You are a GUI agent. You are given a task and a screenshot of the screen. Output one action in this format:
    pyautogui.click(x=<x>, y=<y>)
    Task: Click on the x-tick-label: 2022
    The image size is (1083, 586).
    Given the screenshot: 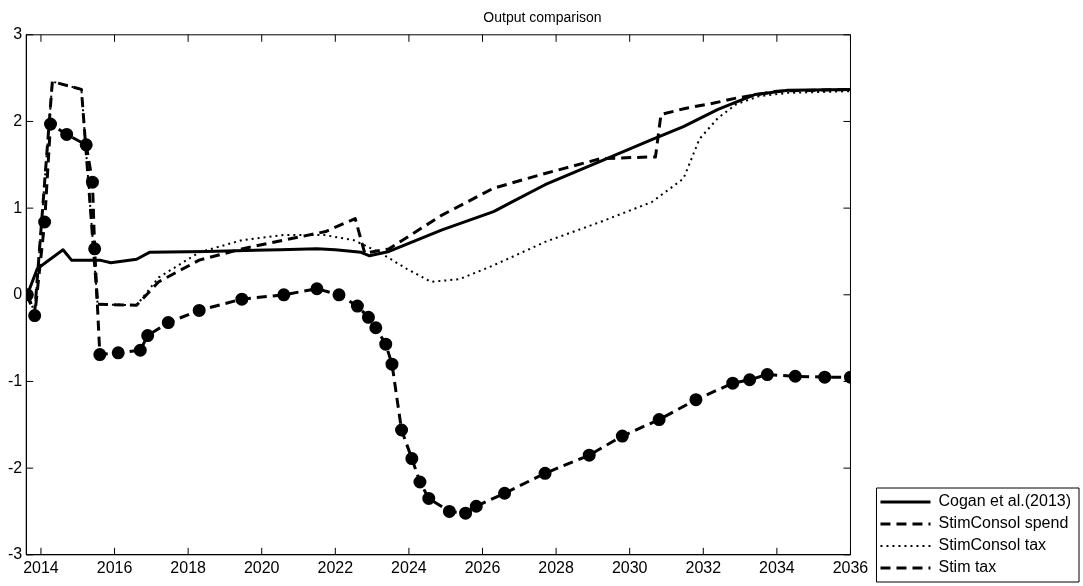 What is the action you would take?
    pyautogui.click(x=335, y=567)
    